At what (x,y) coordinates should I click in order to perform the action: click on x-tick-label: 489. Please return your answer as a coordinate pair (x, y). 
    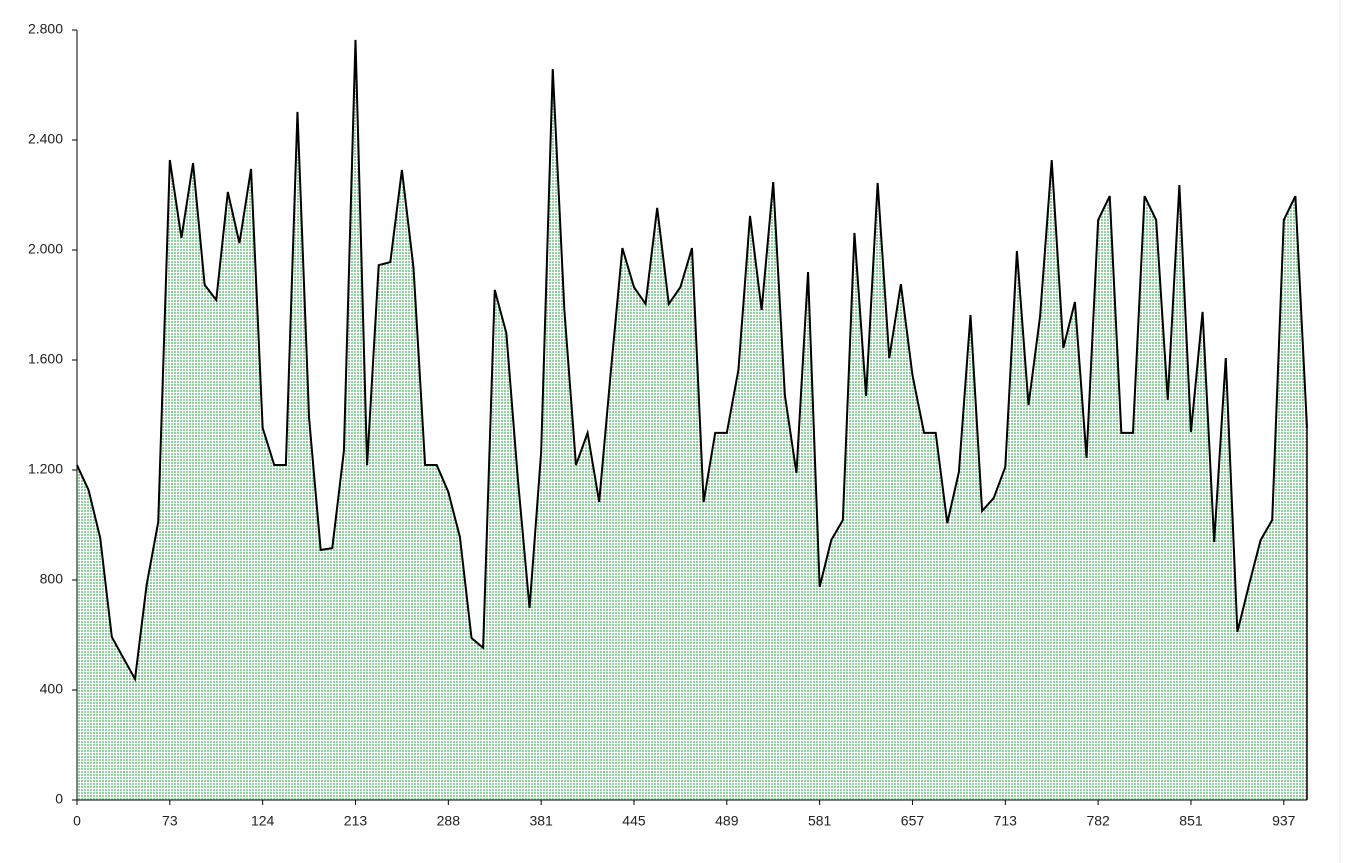
    Looking at the image, I should click on (727, 821).